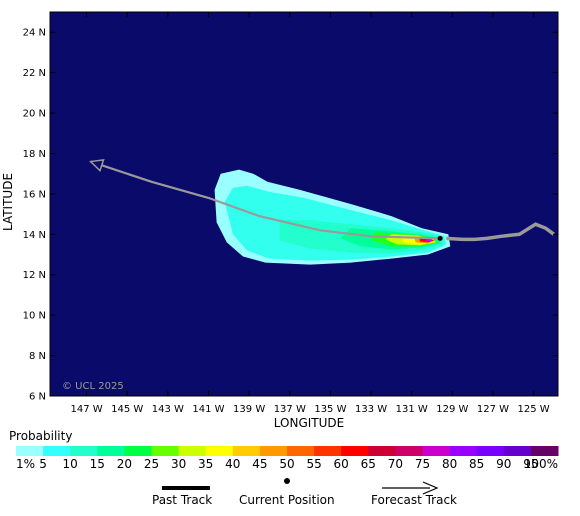 Image resolution: width=580 pixels, height=516 pixels. What do you see at coordinates (428, 240) in the screenshot?
I see `probability-region-80pct` at bounding box center [428, 240].